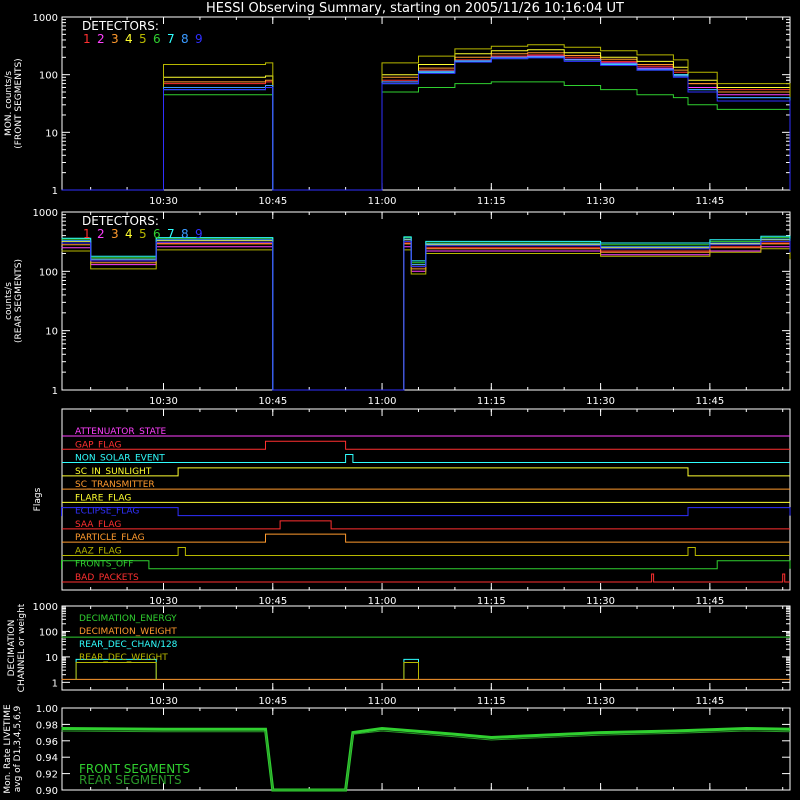 This screenshot has width=800, height=800. What do you see at coordinates (107, 578) in the screenshot?
I see `flag-label: BAD_PACKETS` at bounding box center [107, 578].